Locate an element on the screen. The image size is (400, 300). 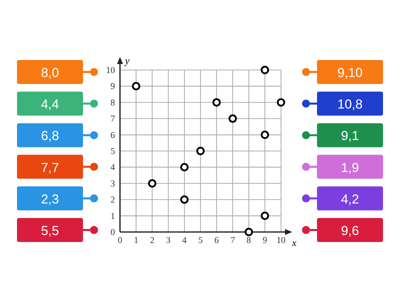
y-tick-label: 1 is located at coordinates (112, 215).